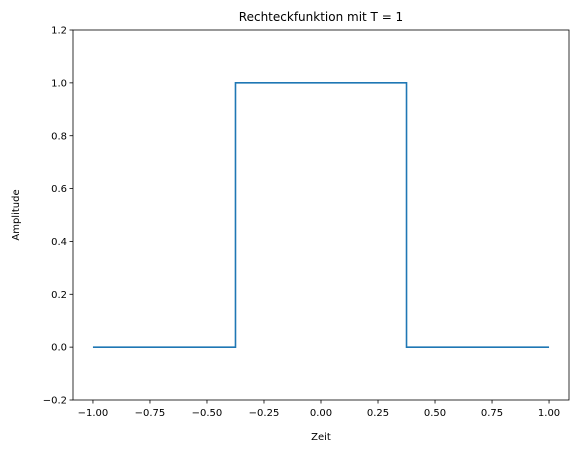 This screenshot has height=453, width=579. I want to click on x-tick-label: −0.75, so click(150, 413).